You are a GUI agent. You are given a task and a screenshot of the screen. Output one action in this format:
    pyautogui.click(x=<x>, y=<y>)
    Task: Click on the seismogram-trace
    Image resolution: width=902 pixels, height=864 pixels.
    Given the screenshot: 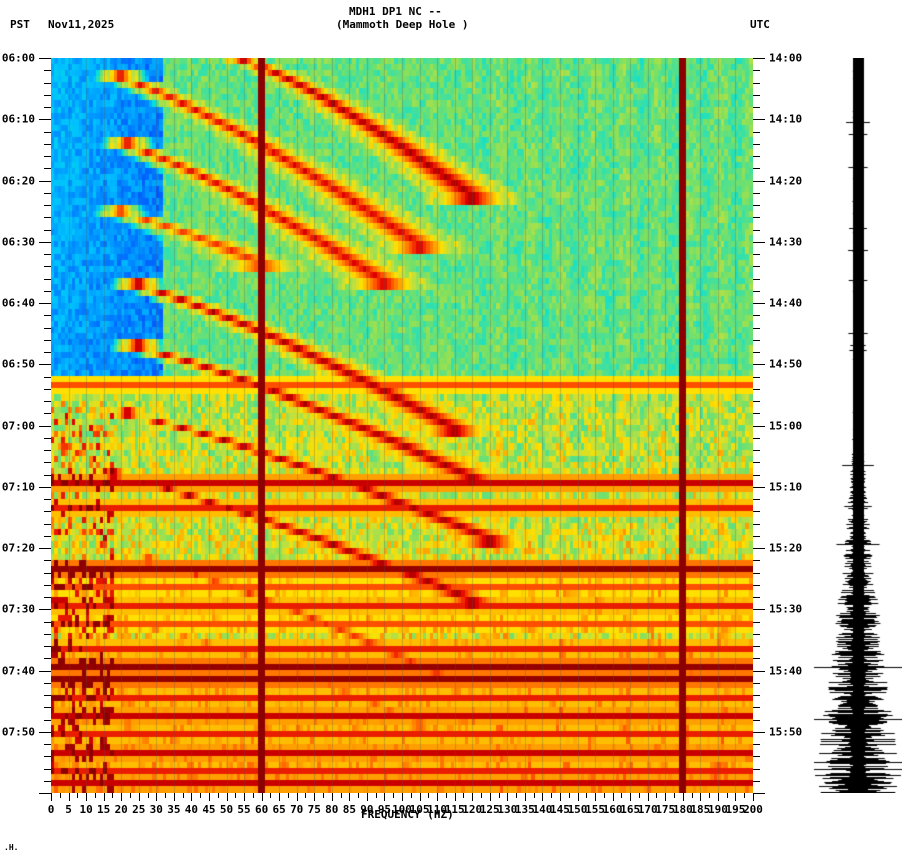 What is the action you would take?
    pyautogui.click(x=857, y=425)
    